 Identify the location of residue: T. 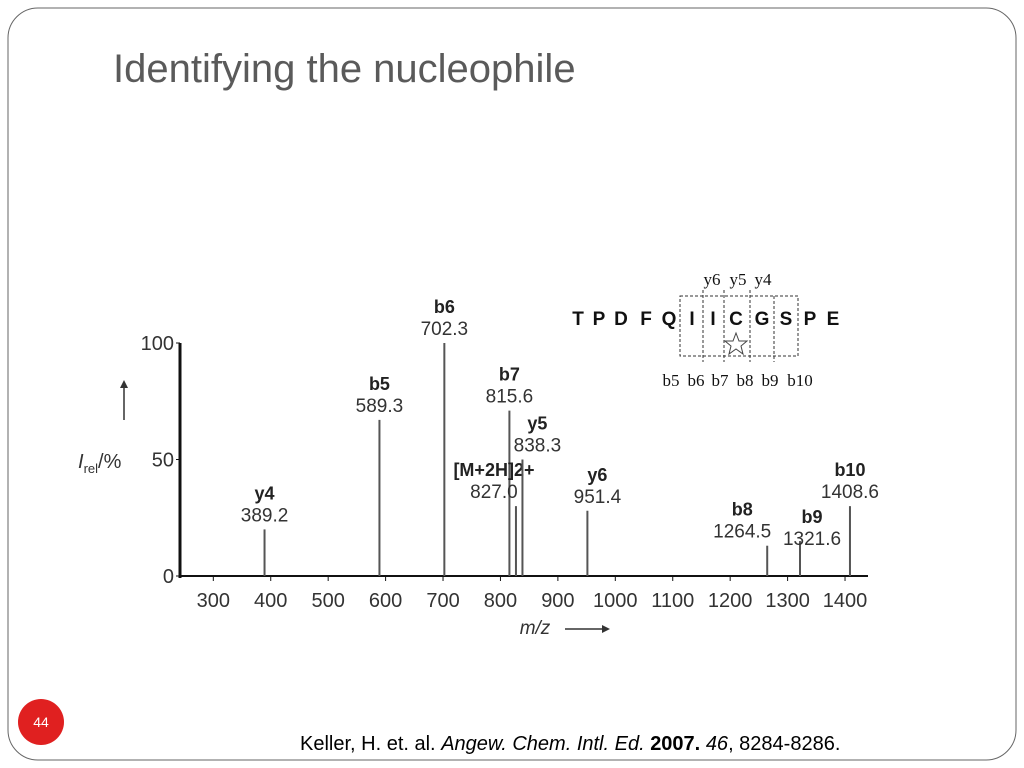
(578, 319).